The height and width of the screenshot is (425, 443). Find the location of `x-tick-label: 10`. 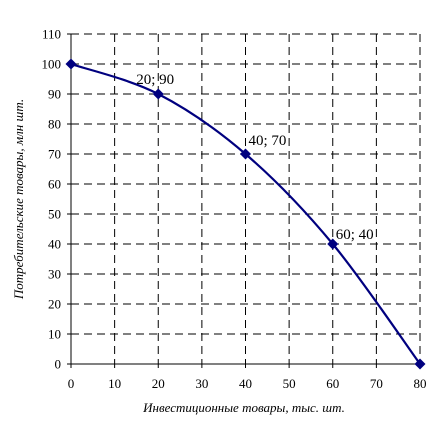

x-tick-label: 10 is located at coordinates (114, 383).